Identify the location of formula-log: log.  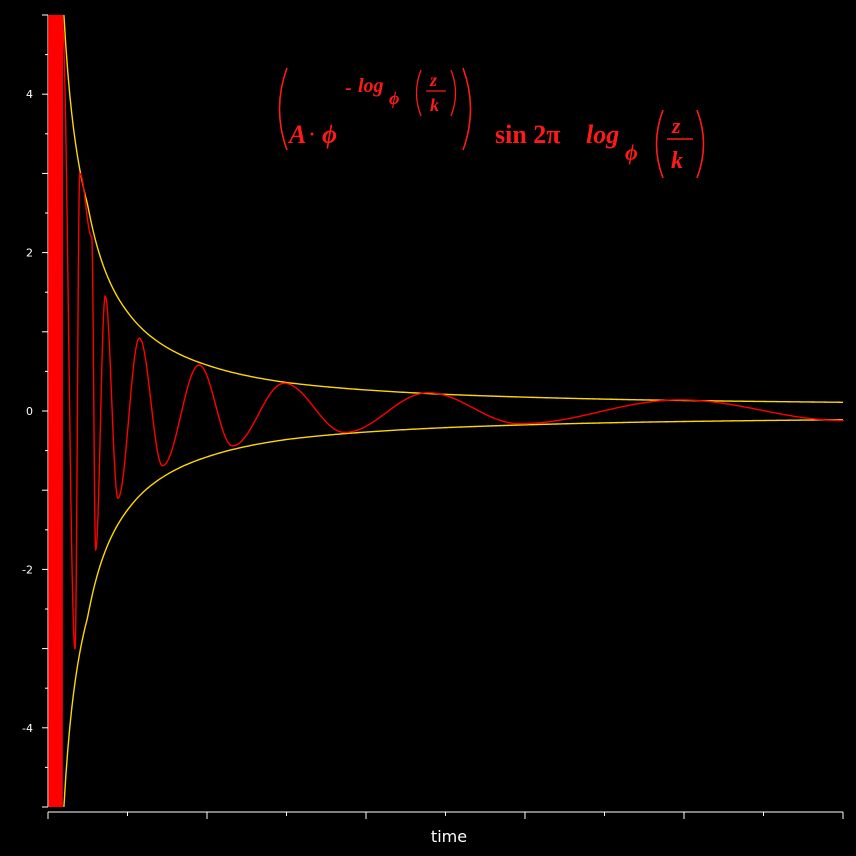
(602, 134).